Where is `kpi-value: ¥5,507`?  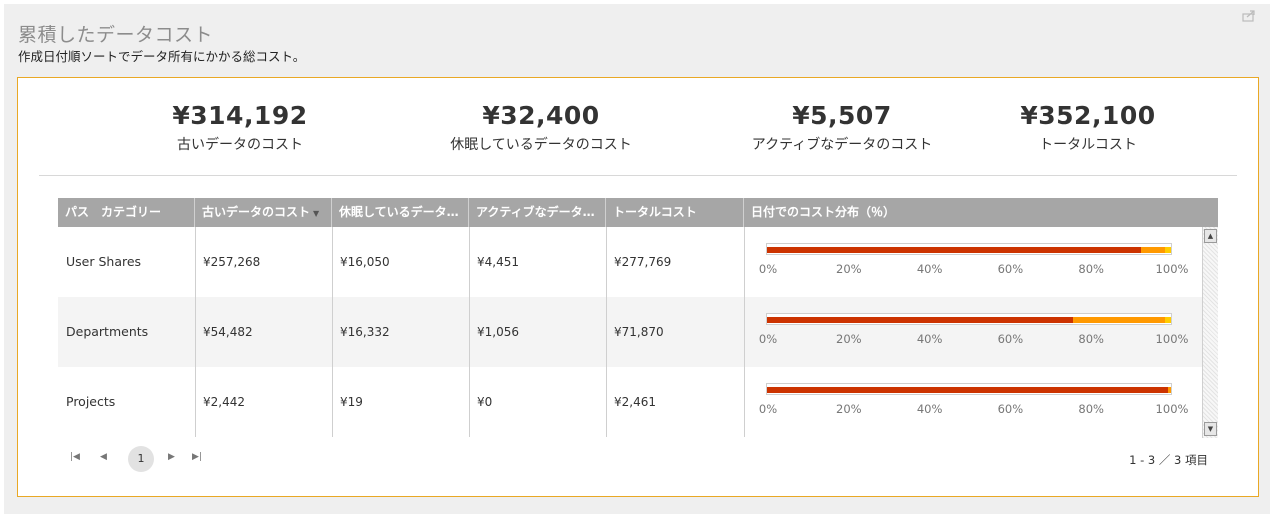
kpi-value: ¥5,507 is located at coordinates (842, 115).